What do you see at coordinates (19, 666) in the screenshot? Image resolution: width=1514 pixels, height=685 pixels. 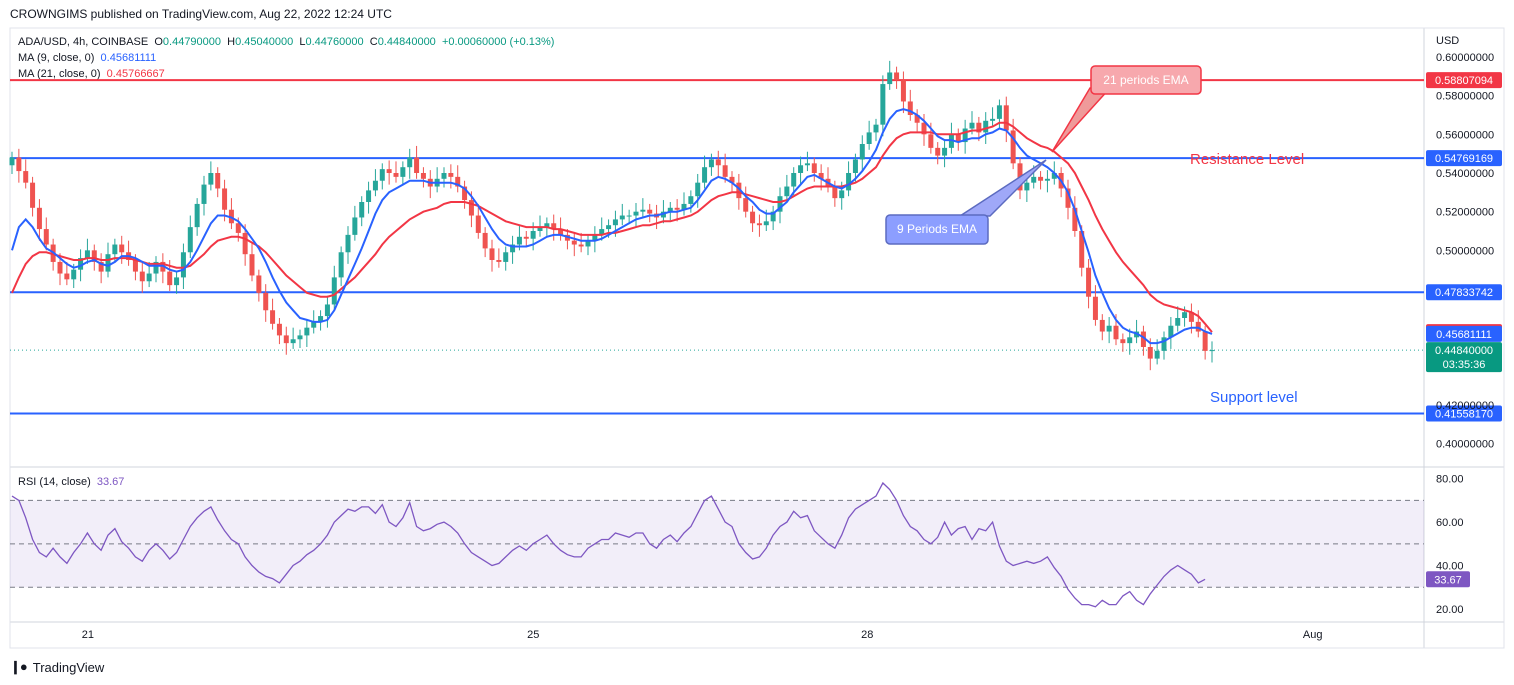 I see `tradingview-logo-icon: ❙●` at bounding box center [19, 666].